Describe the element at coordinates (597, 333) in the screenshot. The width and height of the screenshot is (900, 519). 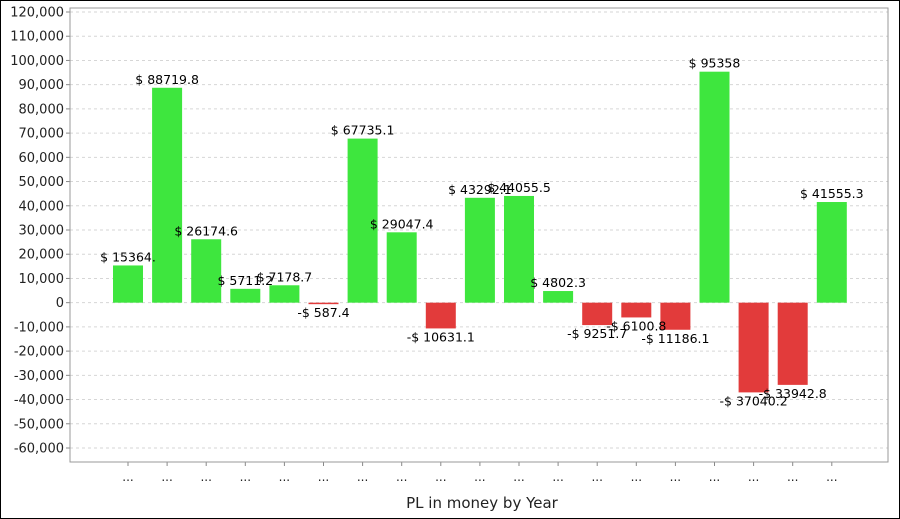
I see `data-label: -$ 9251.7` at that location.